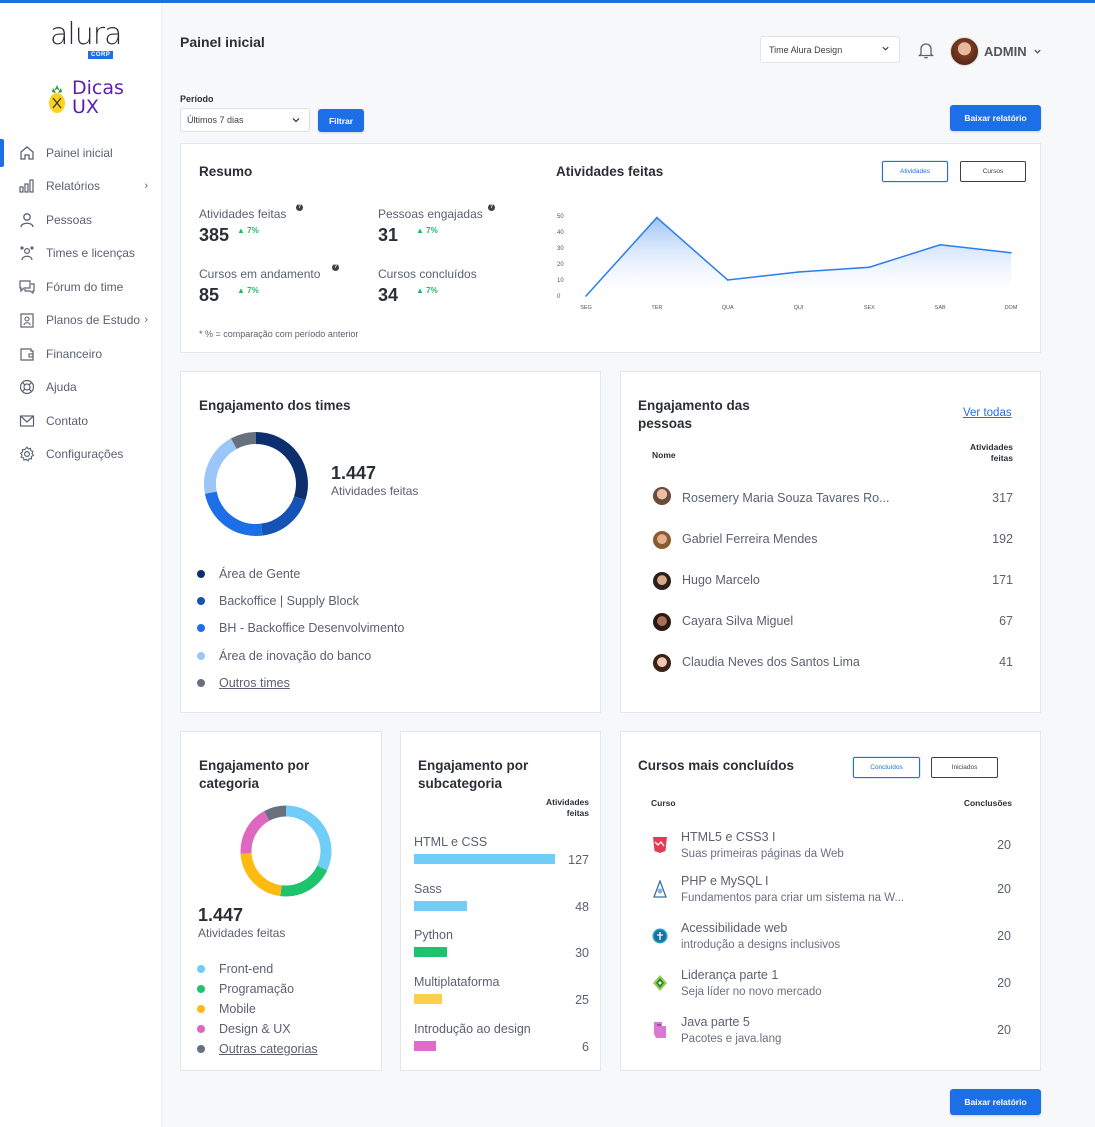 This screenshot has width=1095, height=1127. Describe the element at coordinates (721, 580) in the screenshot. I see `person-name: Hugo Marcelo` at that location.